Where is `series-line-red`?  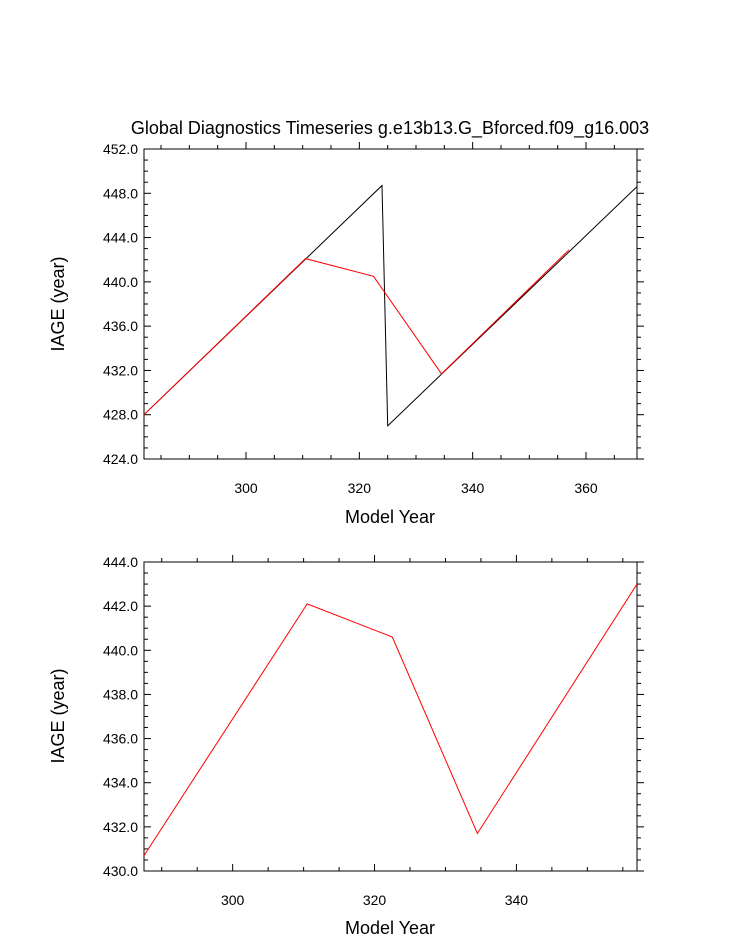 series-line-red is located at coordinates (356, 332).